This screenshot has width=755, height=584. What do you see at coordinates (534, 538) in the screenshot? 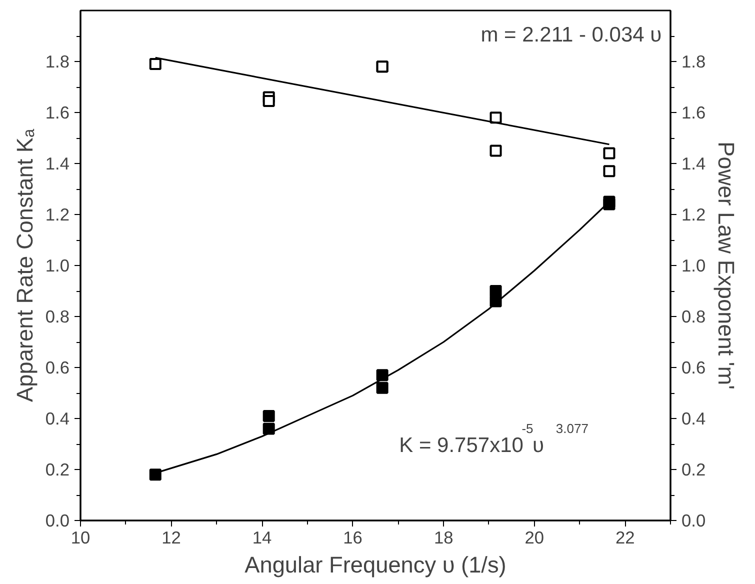
I see `x-tick-label: 20` at bounding box center [534, 538].